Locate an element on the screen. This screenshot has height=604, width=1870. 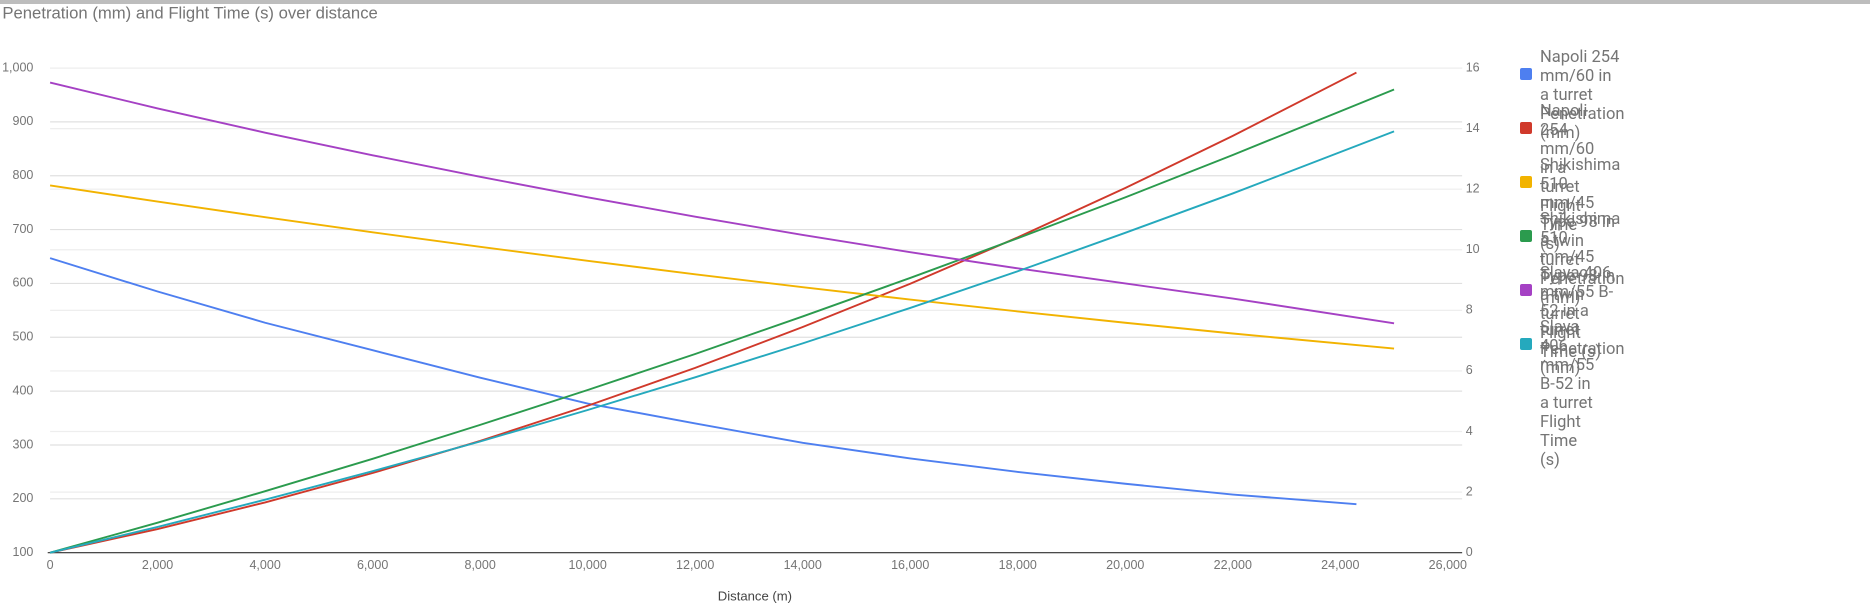
y-tick-label: 600 is located at coordinates (23, 283).